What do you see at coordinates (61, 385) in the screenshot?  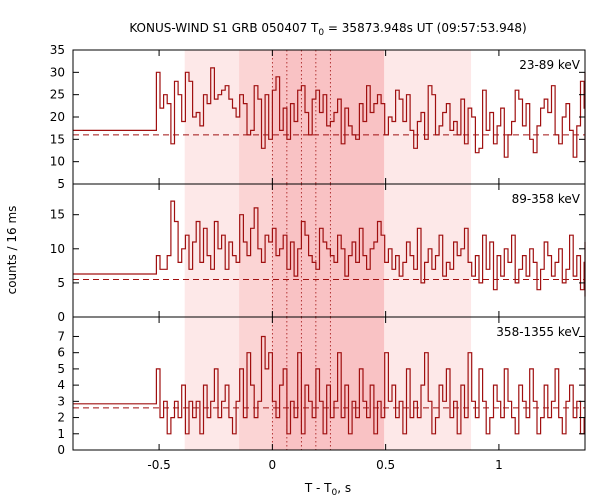 I see `y-tick-label: 4` at bounding box center [61, 385].